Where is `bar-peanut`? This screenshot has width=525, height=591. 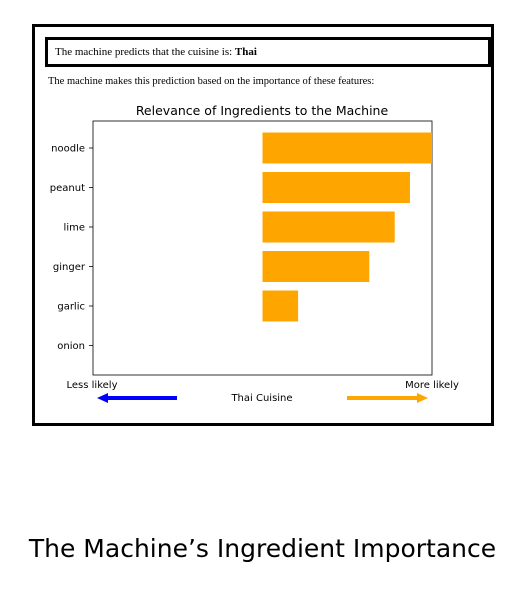 bar-peanut is located at coordinates (336, 187).